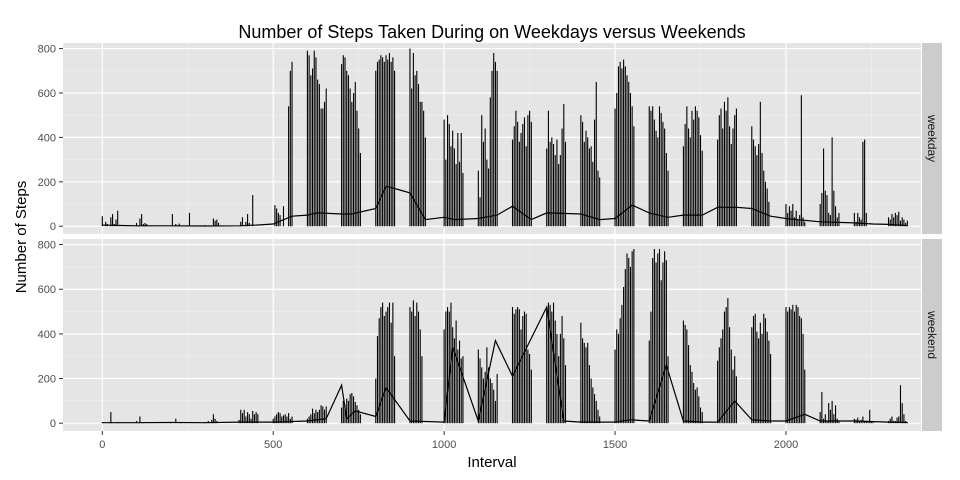 The width and height of the screenshot is (960, 480). I want to click on x-tick-label: 1500, so click(615, 445).